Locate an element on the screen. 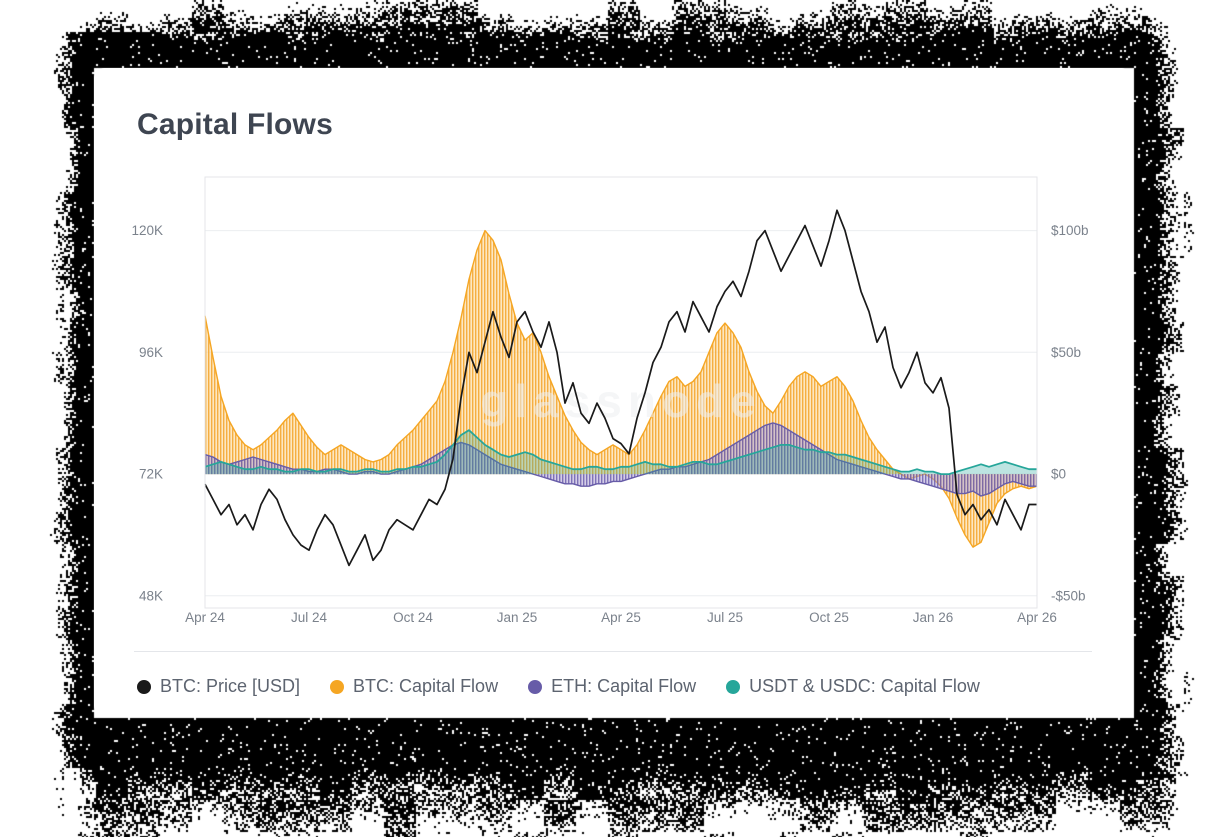 The height and width of the screenshot is (837, 1227). legend-item-btc-capital-flow: BTC: Capital Flow is located at coordinates (414, 686).